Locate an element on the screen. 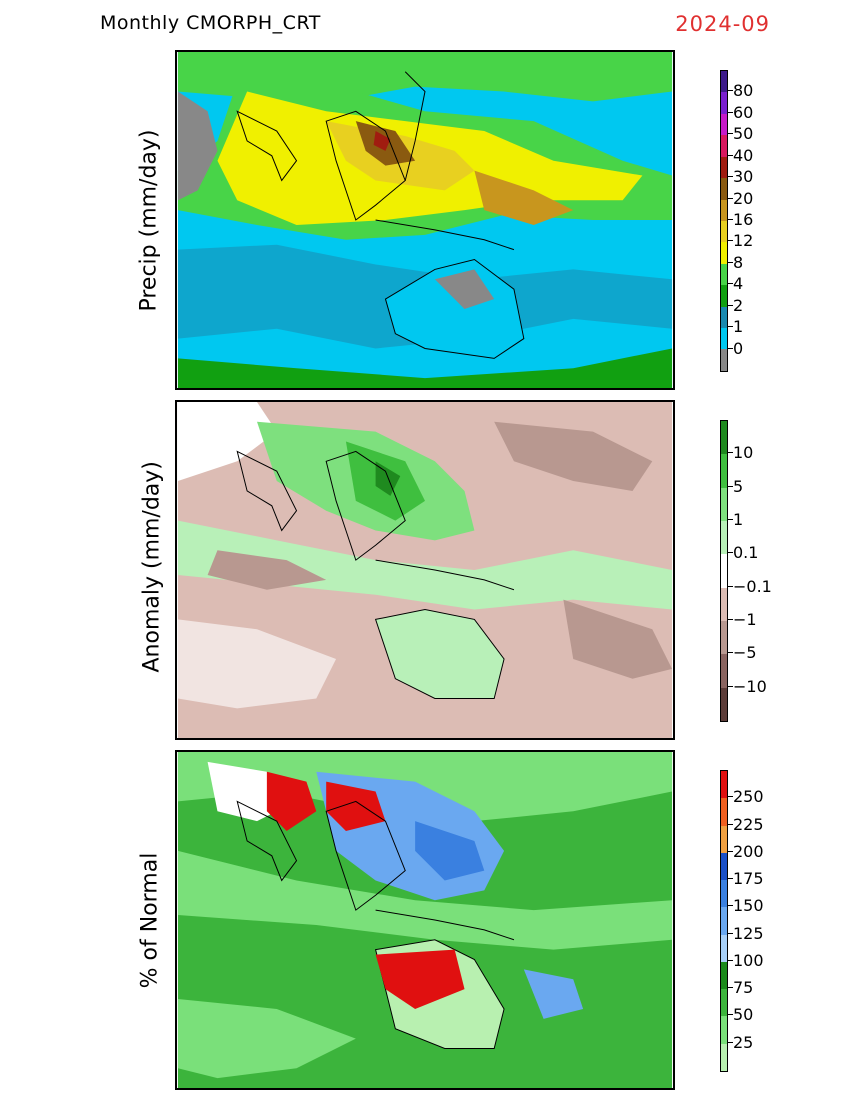 This screenshot has width=850, height=1100. anomaly-ylabel: Anomaly (mm/day) is located at coordinates (152, 567).